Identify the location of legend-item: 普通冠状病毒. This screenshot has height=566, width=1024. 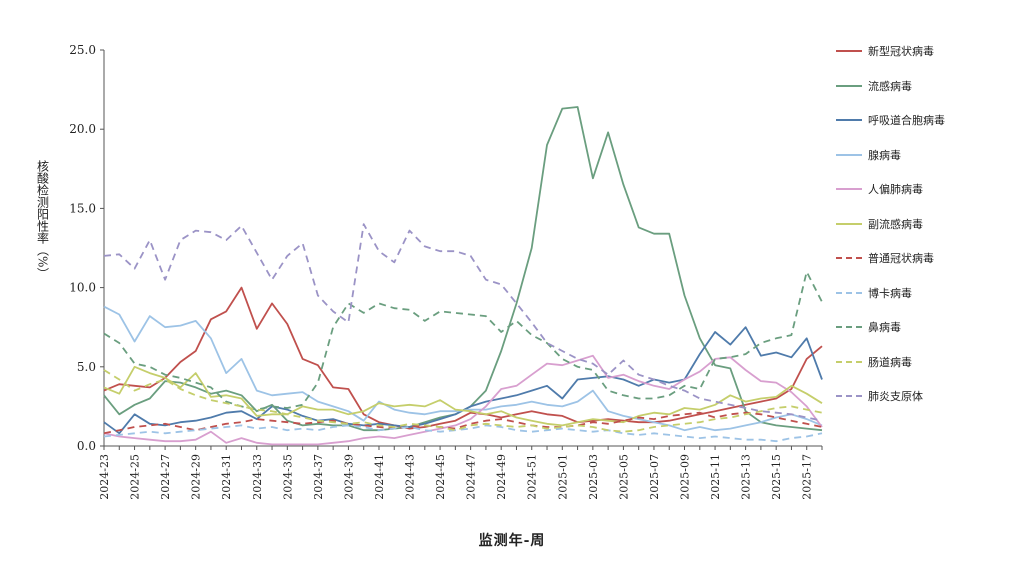
(890, 258).